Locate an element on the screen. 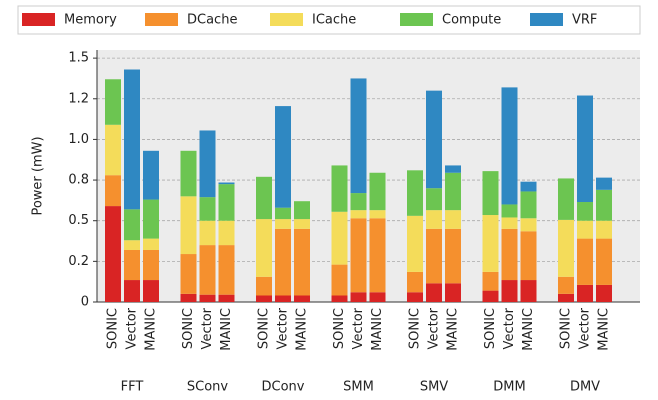  group-label: SMM is located at coordinates (358, 387).